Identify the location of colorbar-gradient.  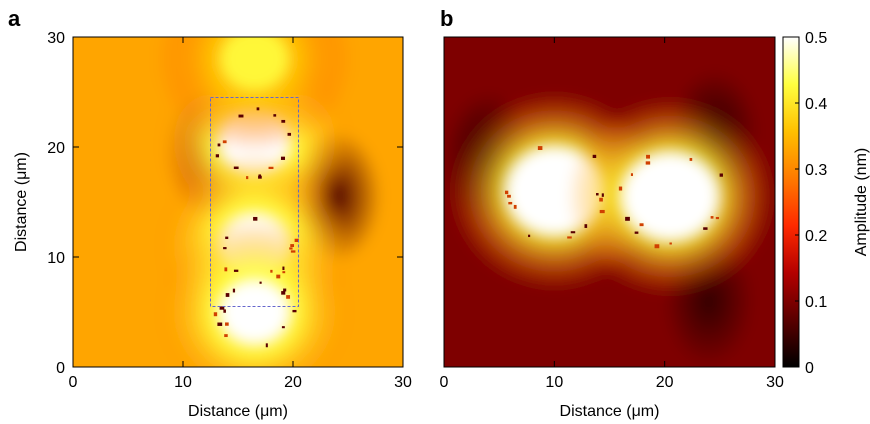
(791, 202).